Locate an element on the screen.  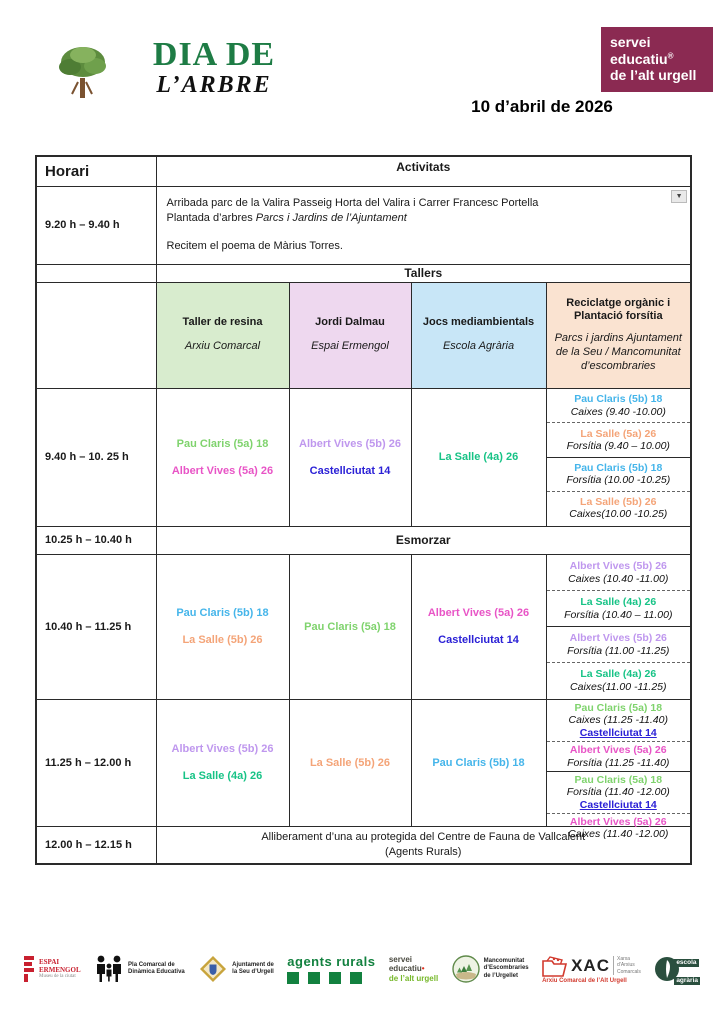
slot-jocs: La Salle (4a) 26 is located at coordinates (478, 457).